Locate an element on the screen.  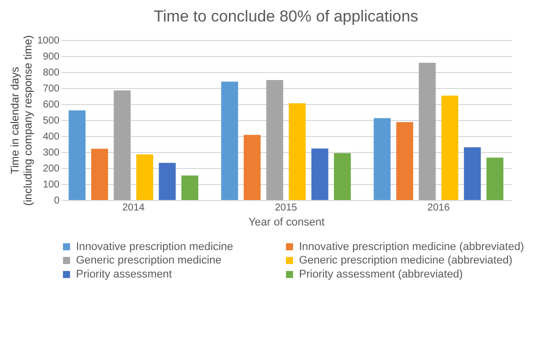
legend-label: Generic prescription medicine (abbreviated) is located at coordinates (405, 260).